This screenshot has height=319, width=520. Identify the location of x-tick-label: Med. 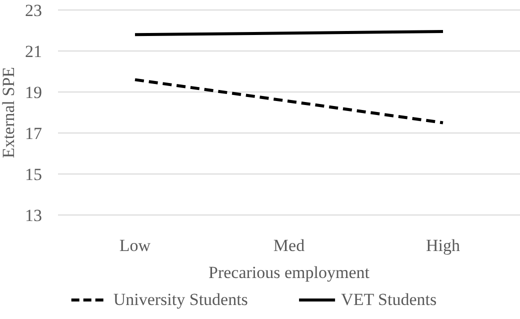
(289, 245).